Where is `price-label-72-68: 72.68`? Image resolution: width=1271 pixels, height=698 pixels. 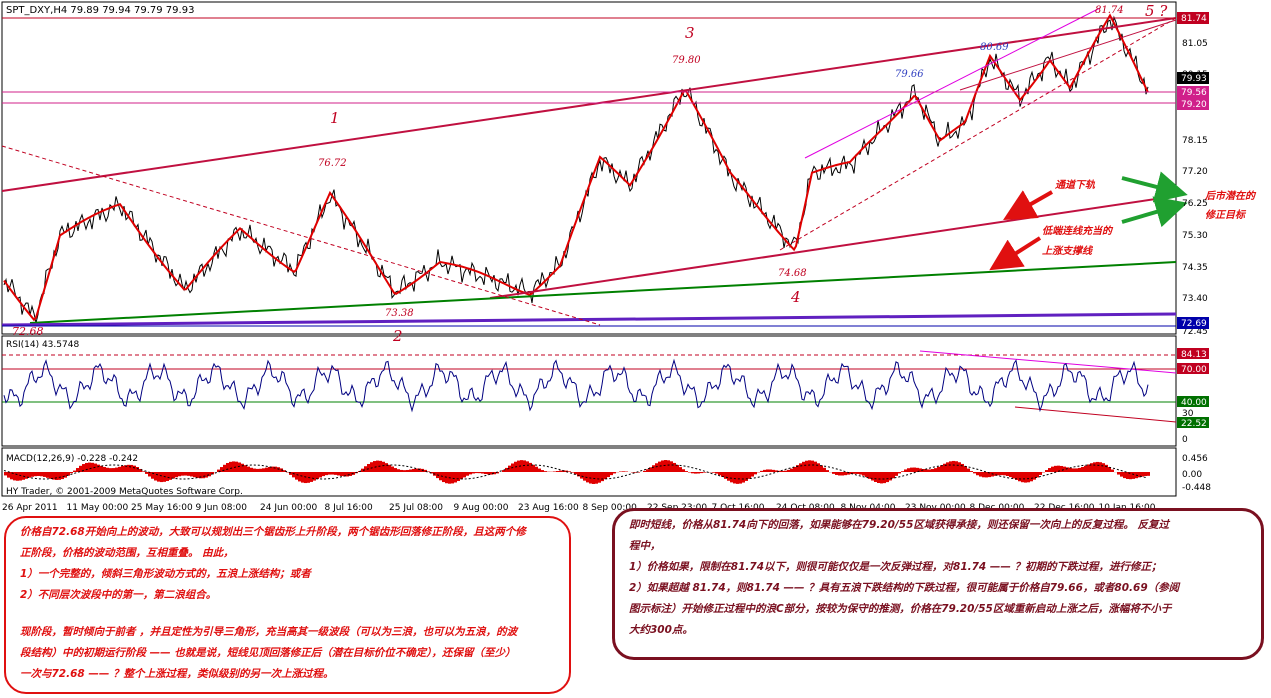 price-label-72-68: 72.68 is located at coordinates (28, 331).